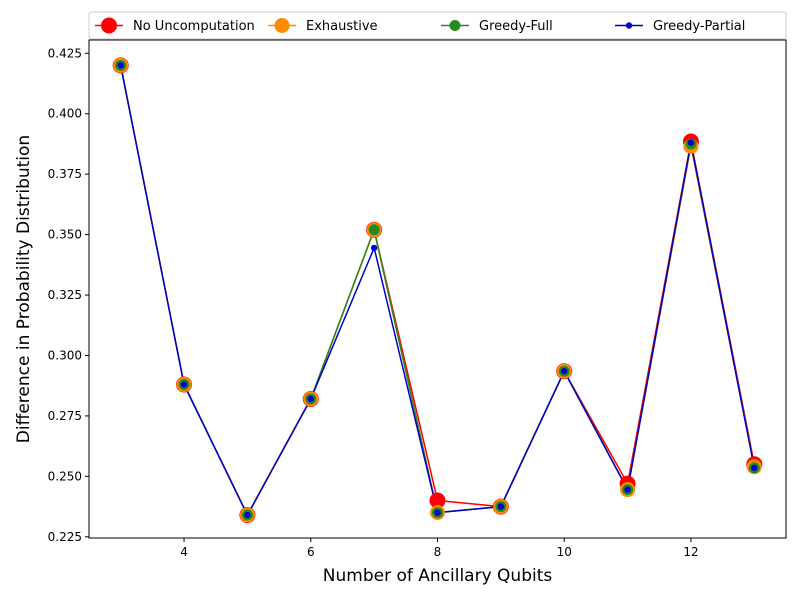 This screenshot has height=600, width=800. What do you see at coordinates (342, 26) in the screenshot?
I see `legend-label: Exhaustive` at bounding box center [342, 26].